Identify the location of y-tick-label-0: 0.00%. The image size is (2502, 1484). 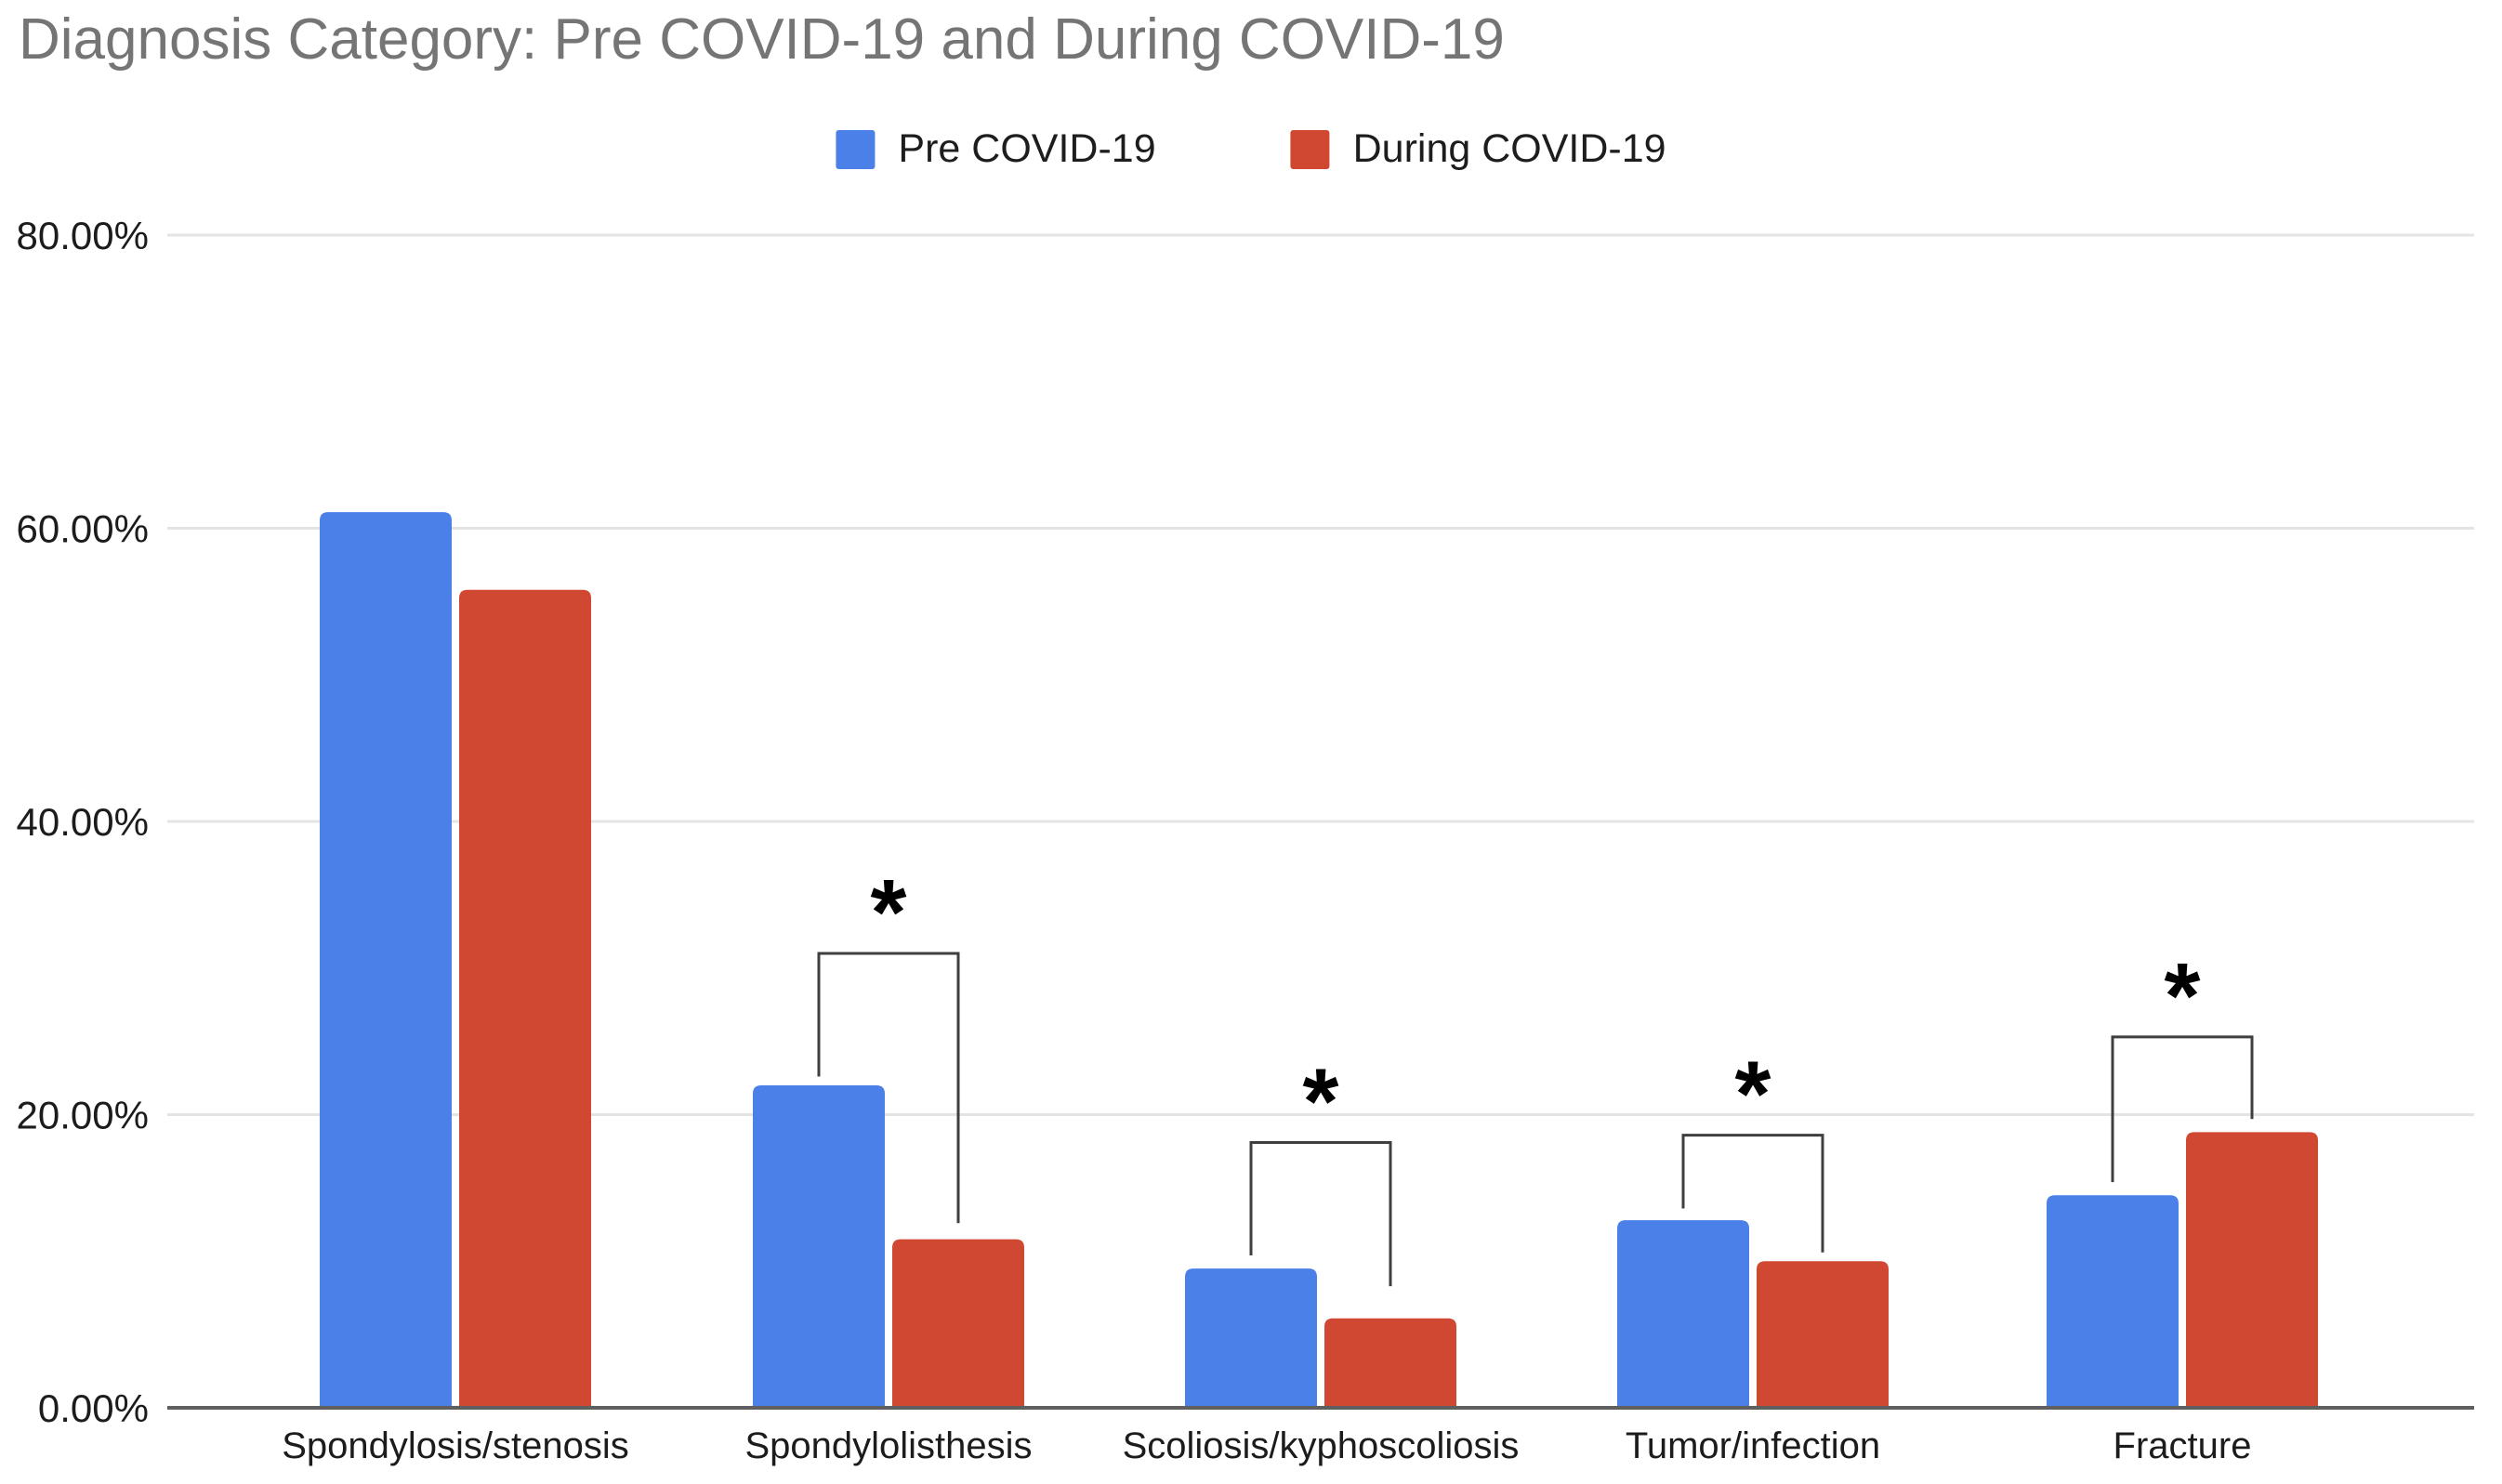
(93, 1408).